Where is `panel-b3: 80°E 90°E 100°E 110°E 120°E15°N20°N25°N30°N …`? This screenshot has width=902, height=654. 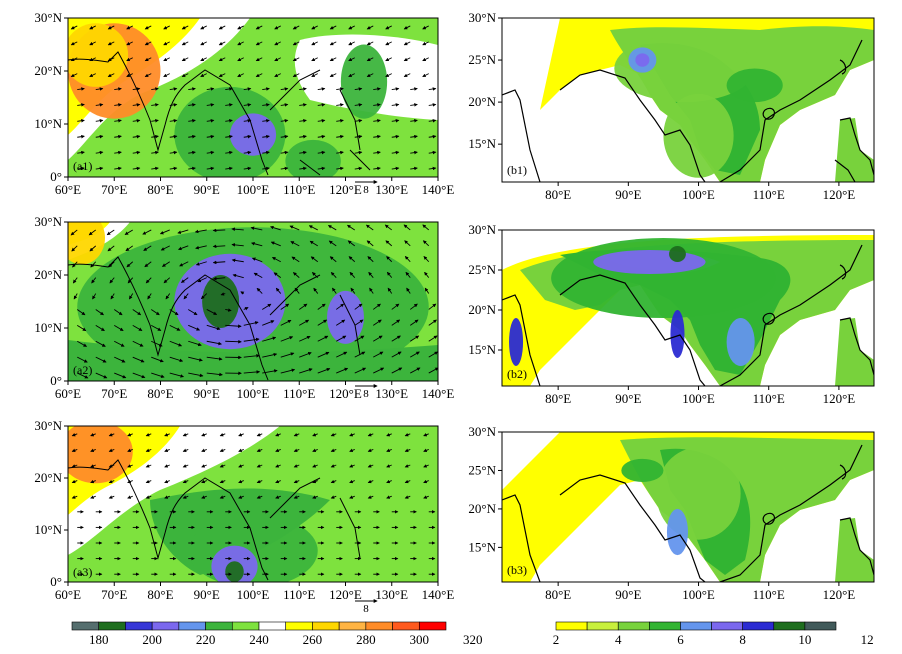
panel-b3: 80°E 90°E 100°E 110°E 120°E15°N20°N25°N30°N … is located at coordinates (671, 513).